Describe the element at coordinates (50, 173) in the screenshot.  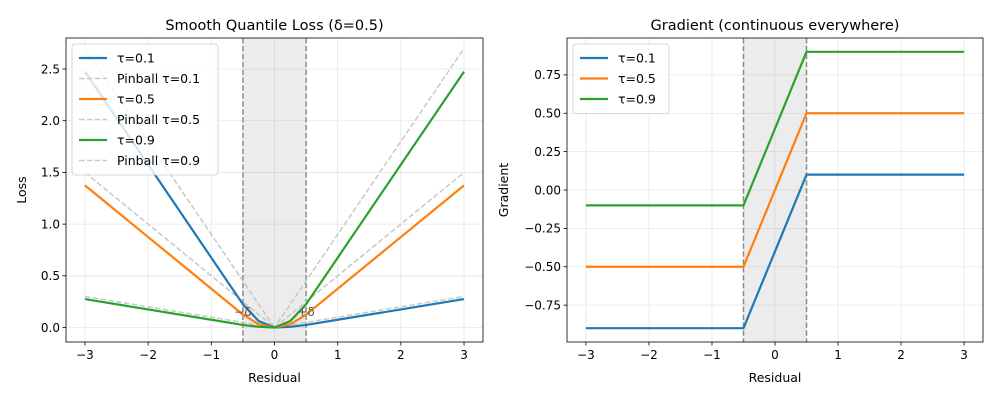
I see `y-tick-label: 1.5` at that location.